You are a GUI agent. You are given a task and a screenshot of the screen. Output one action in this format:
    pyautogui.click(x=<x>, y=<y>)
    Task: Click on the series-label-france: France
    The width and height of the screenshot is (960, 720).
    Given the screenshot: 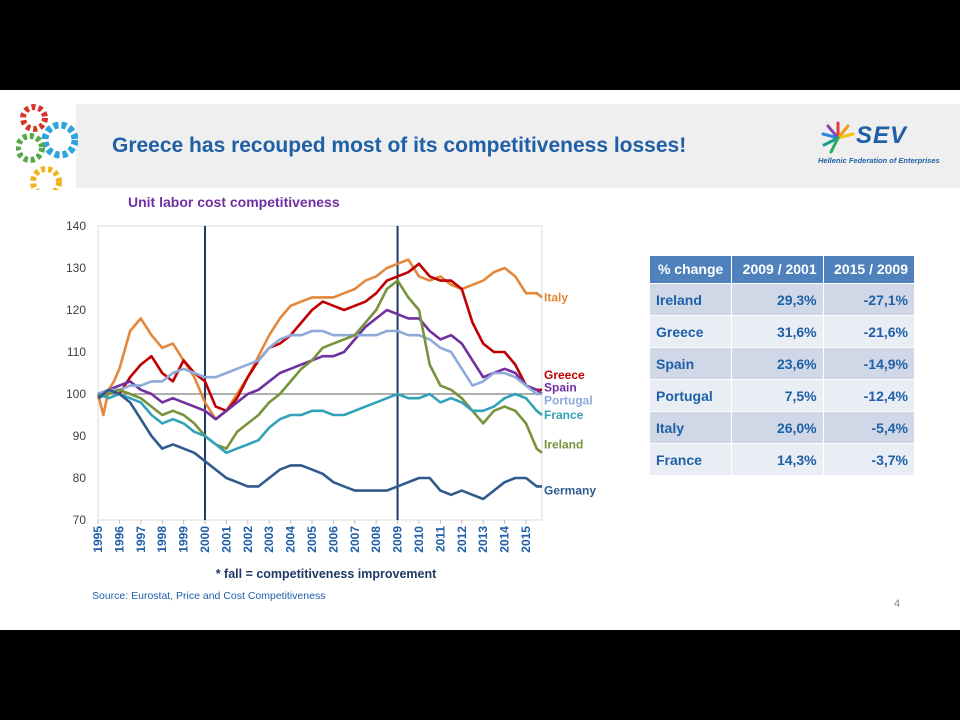 What is the action you would take?
    pyautogui.click(x=564, y=415)
    